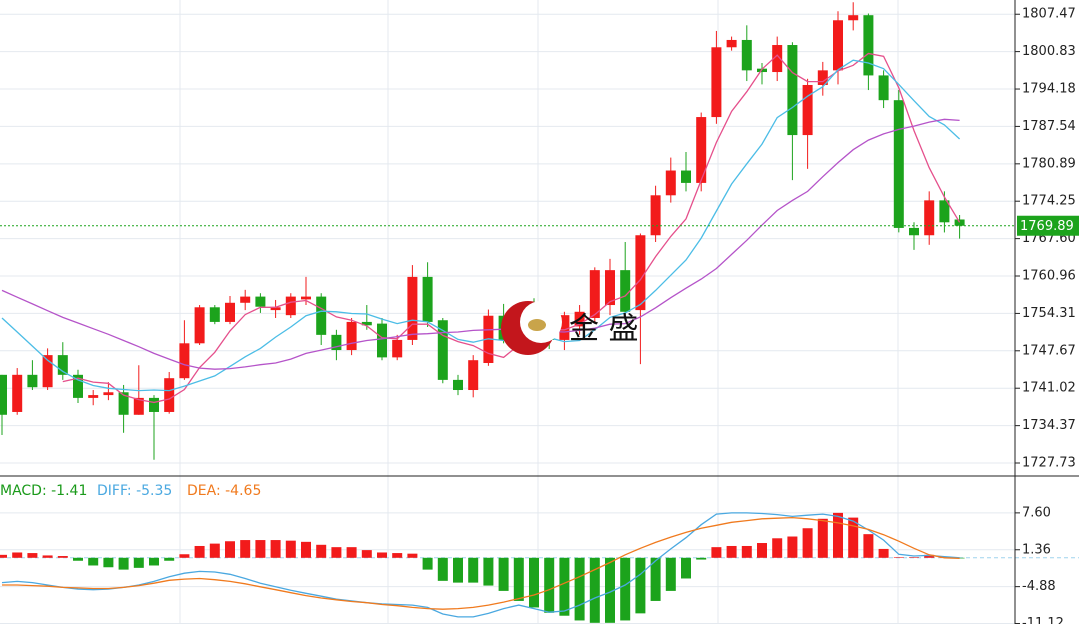 Image resolution: width=1079 pixels, height=624 pixels. Describe the element at coordinates (224, 491) in the screenshot. I see `indicator-label: DEA: -4.65` at that location.